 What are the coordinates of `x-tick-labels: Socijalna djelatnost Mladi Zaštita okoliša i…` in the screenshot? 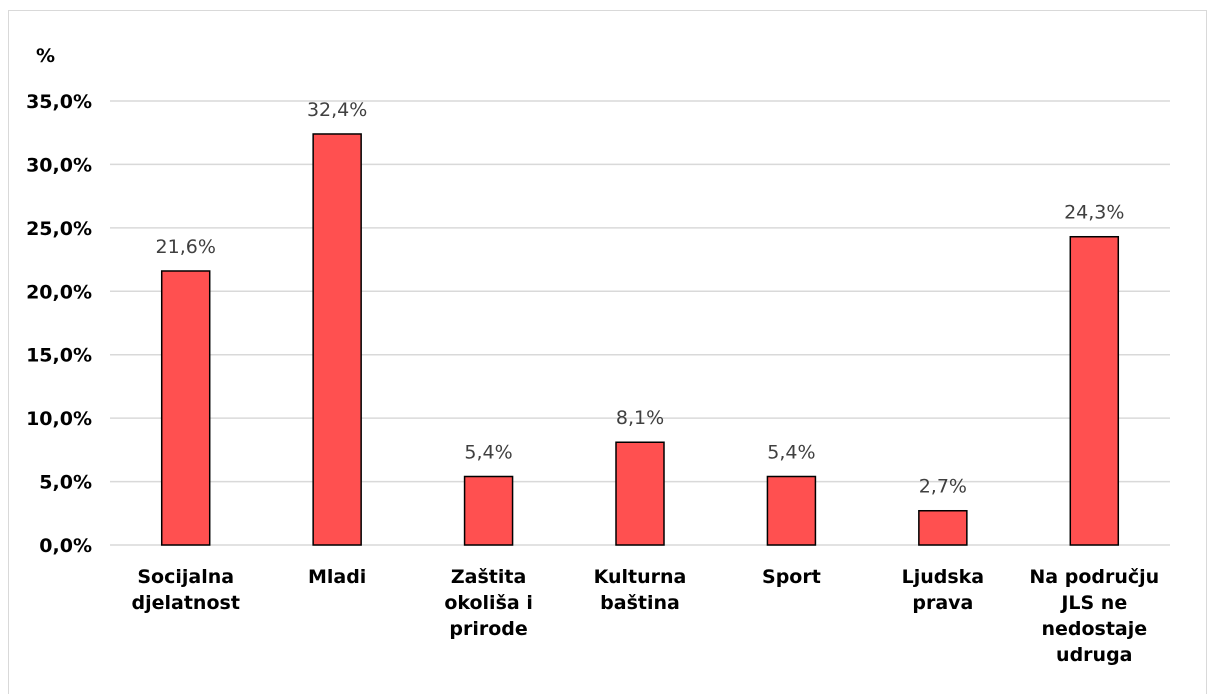 It's located at (646, 616).